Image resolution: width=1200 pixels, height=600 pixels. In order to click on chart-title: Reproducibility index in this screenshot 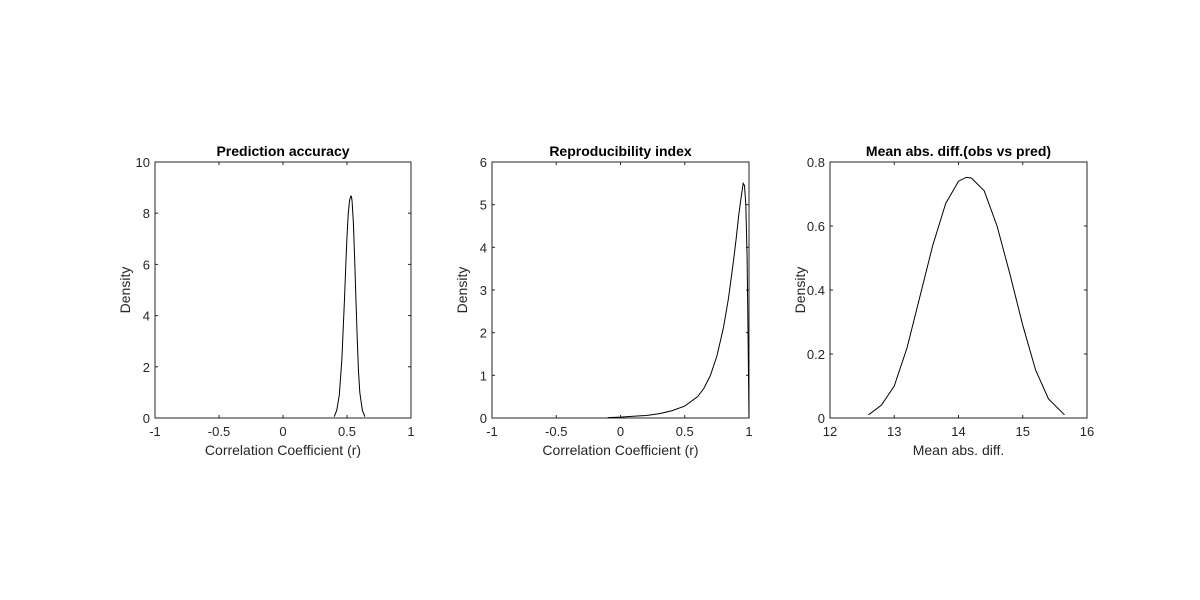, I will do `click(620, 151)`.